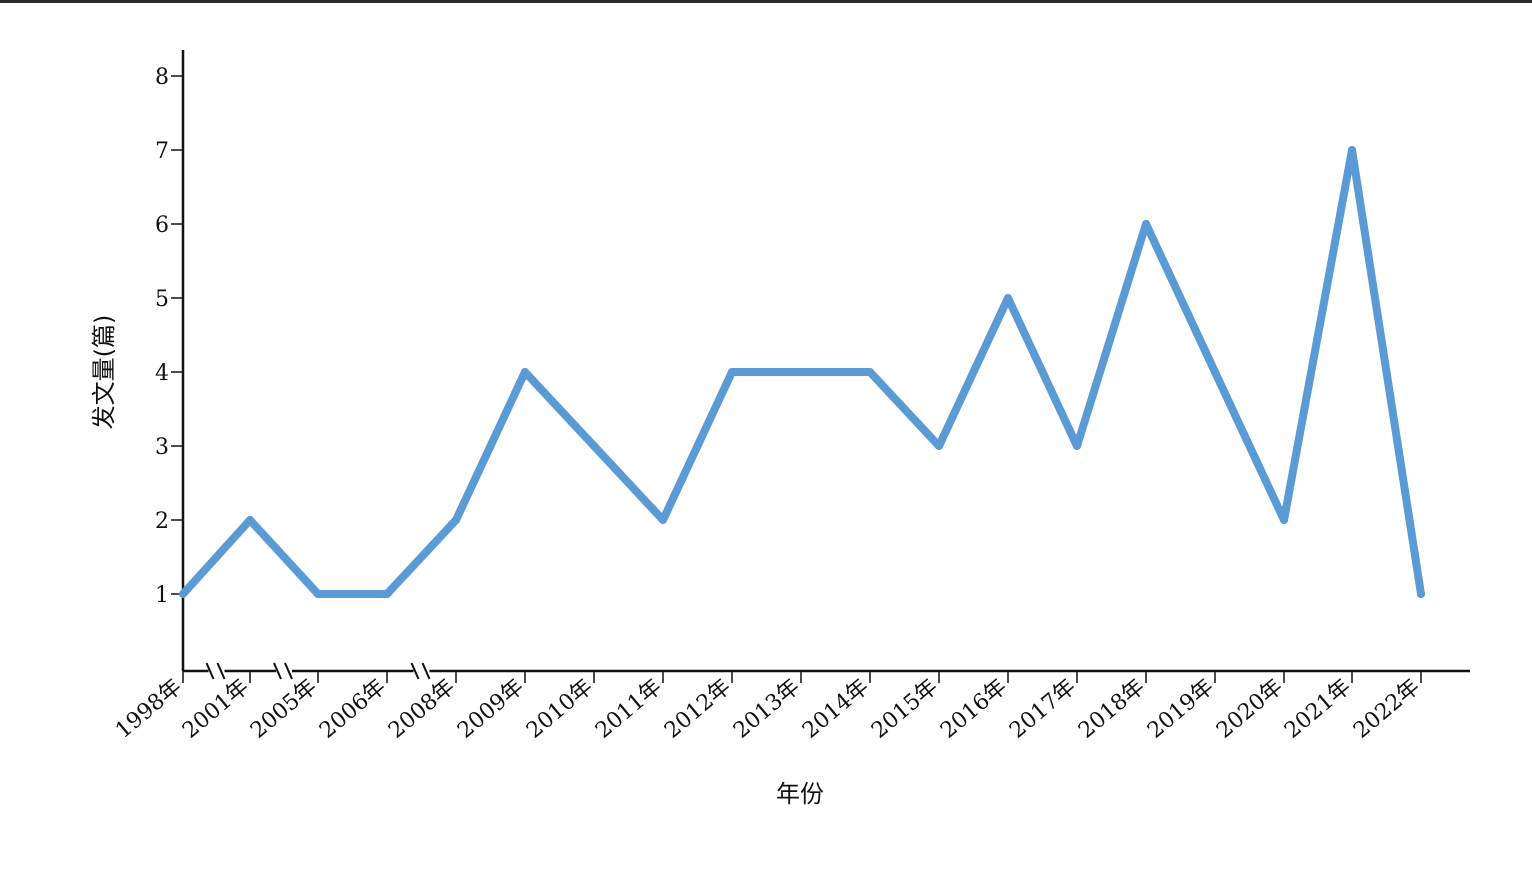  What do you see at coordinates (169, 336) in the screenshot?
I see `y-axis-ticks: 1 2 3 4 5 6 7 8` at bounding box center [169, 336].